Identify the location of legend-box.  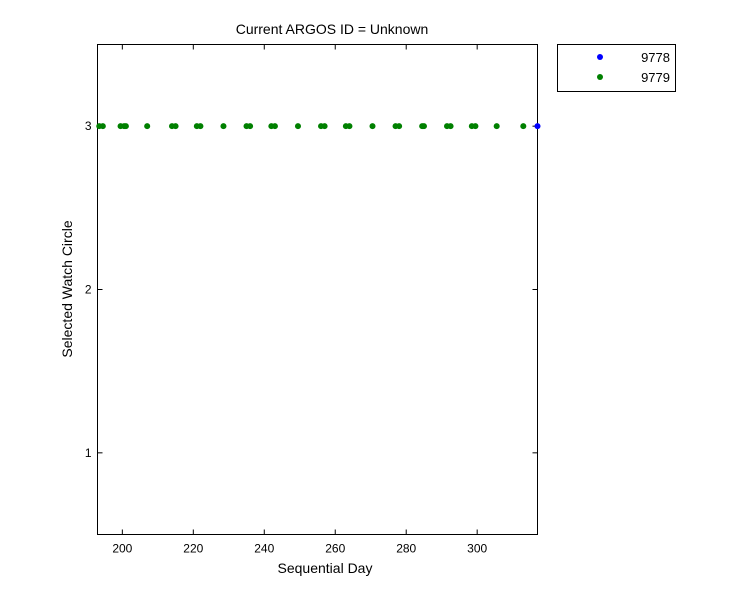
(616, 68).